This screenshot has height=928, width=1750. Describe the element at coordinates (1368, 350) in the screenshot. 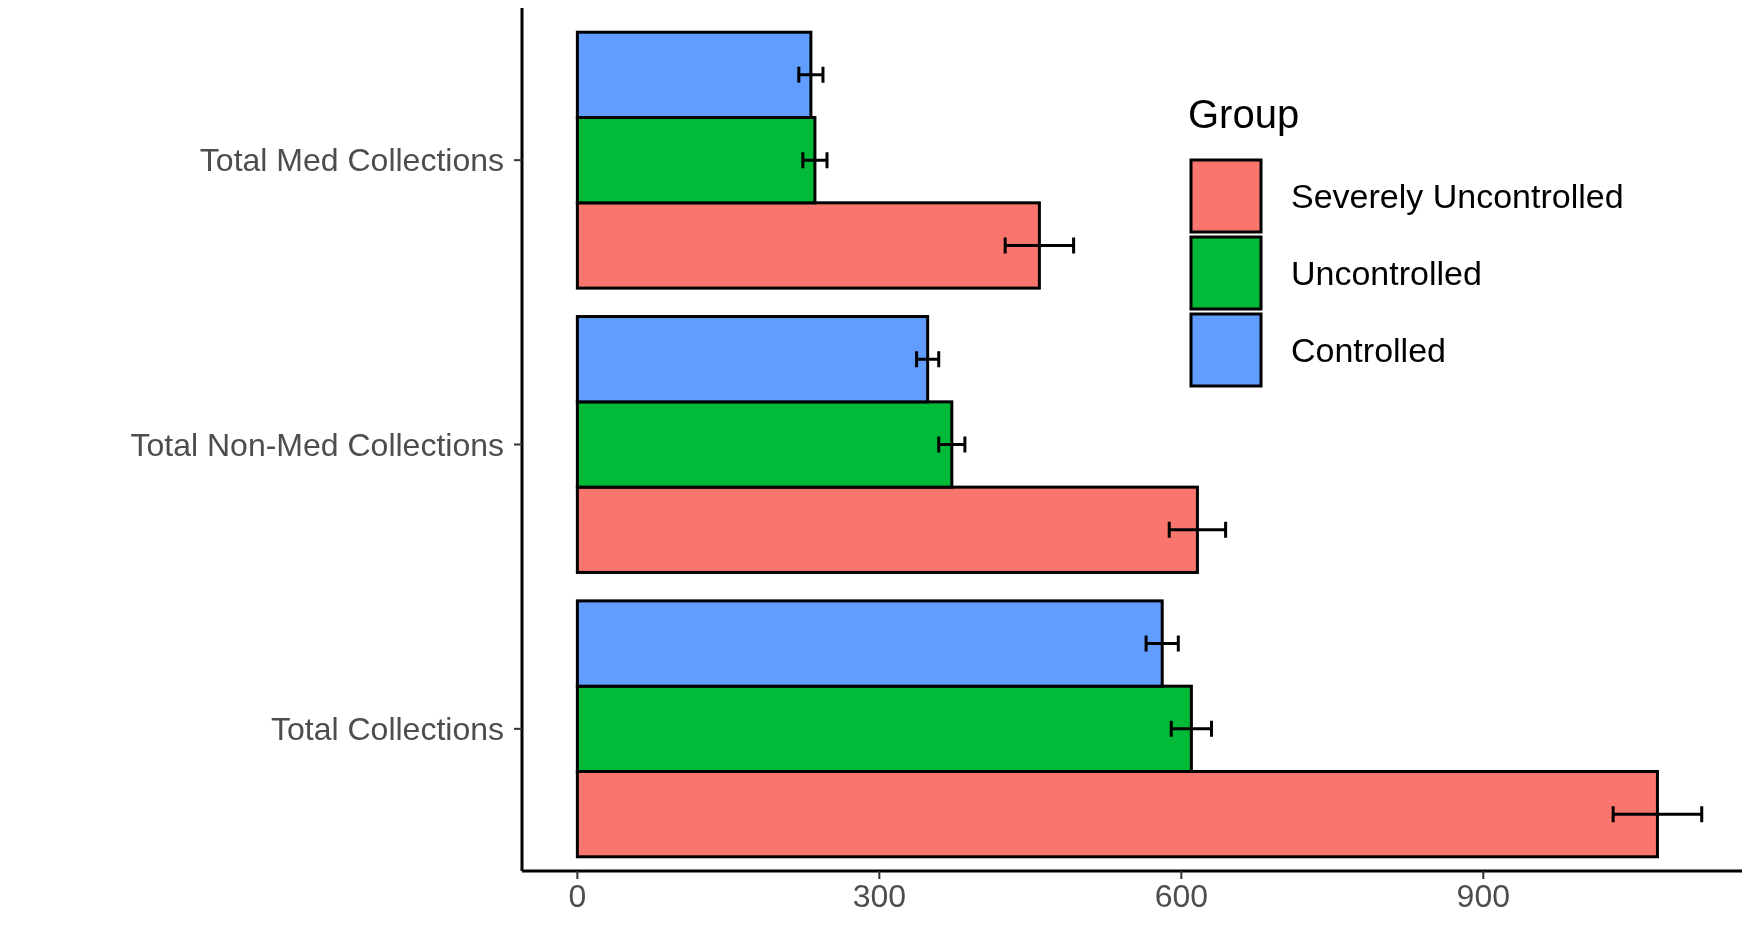

I see `legend-label: Controlled` at that location.